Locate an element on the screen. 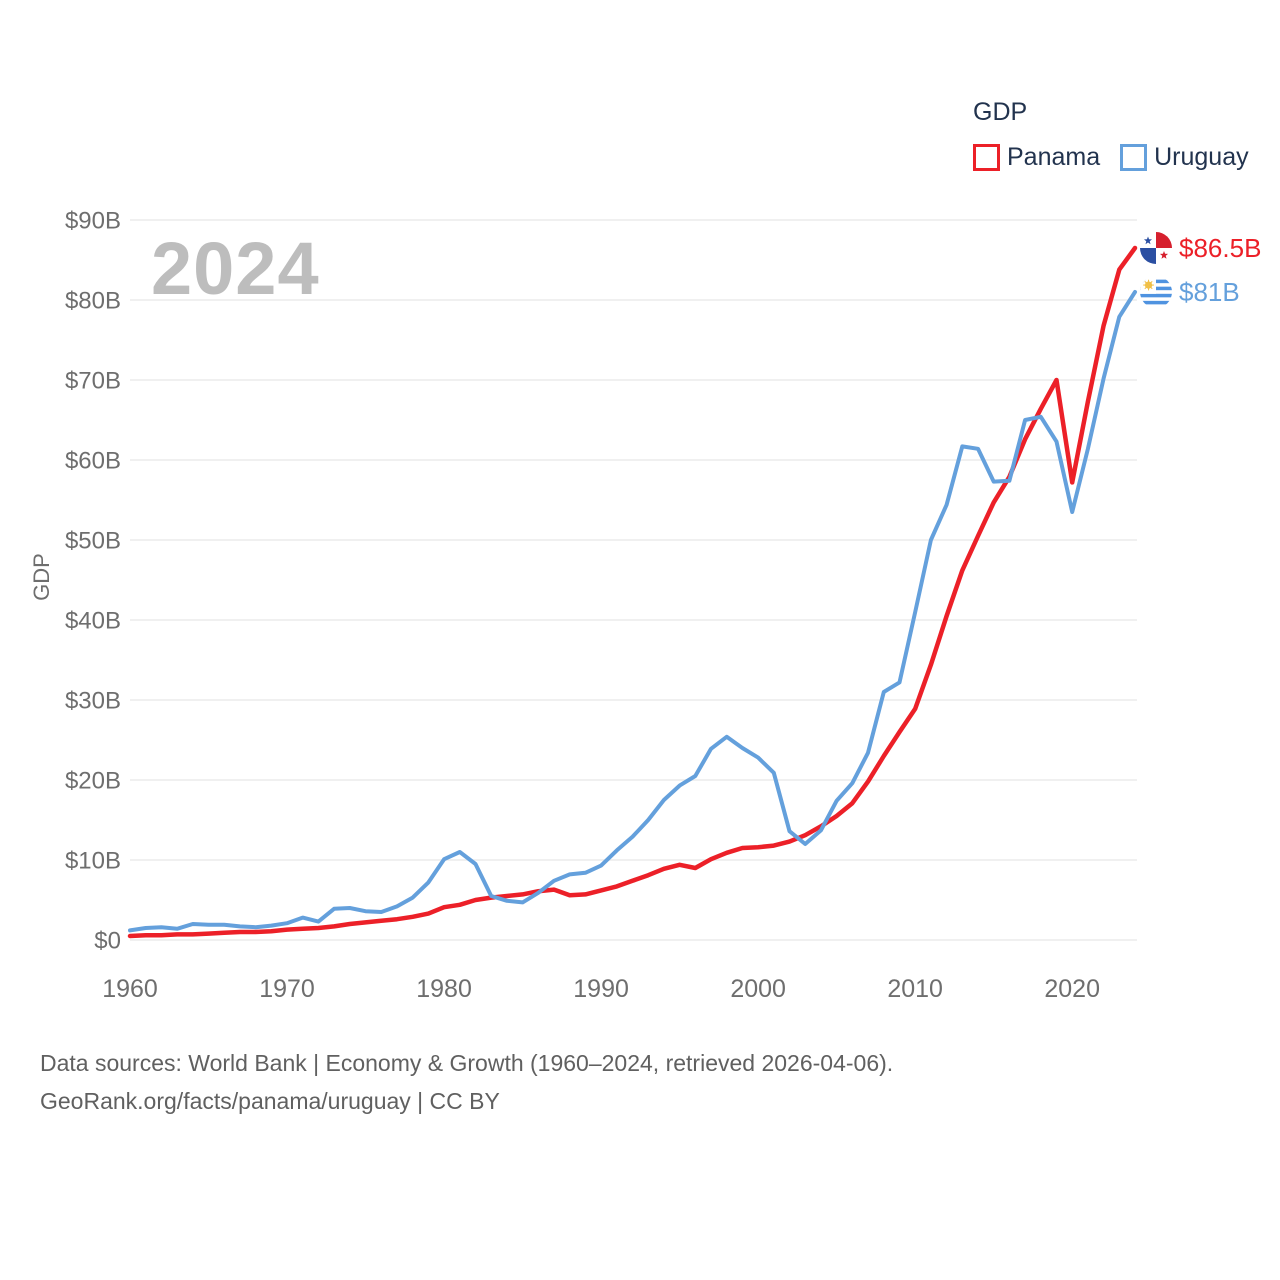  legend: GDP Panama Uruguay is located at coordinates (1111, 135).